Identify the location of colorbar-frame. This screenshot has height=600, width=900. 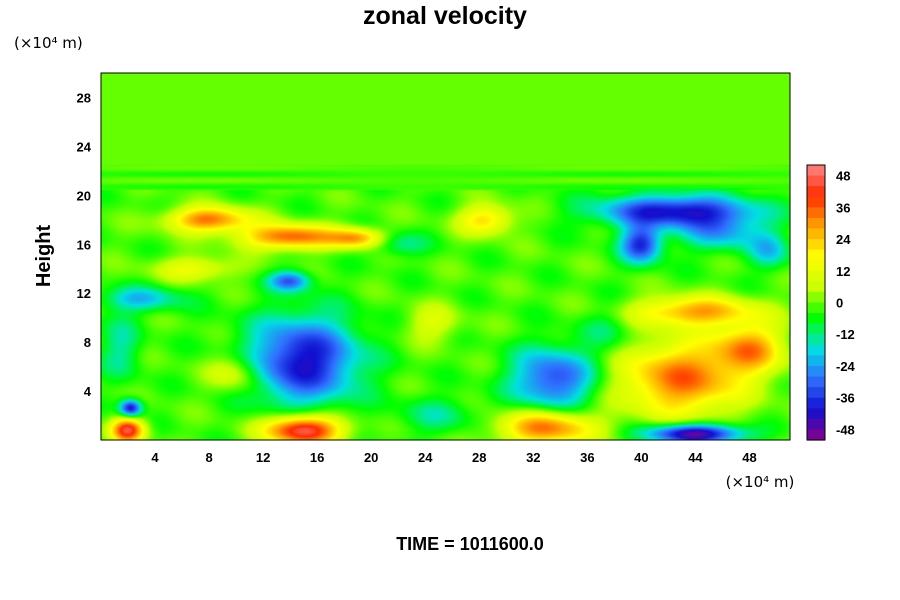
(816, 302).